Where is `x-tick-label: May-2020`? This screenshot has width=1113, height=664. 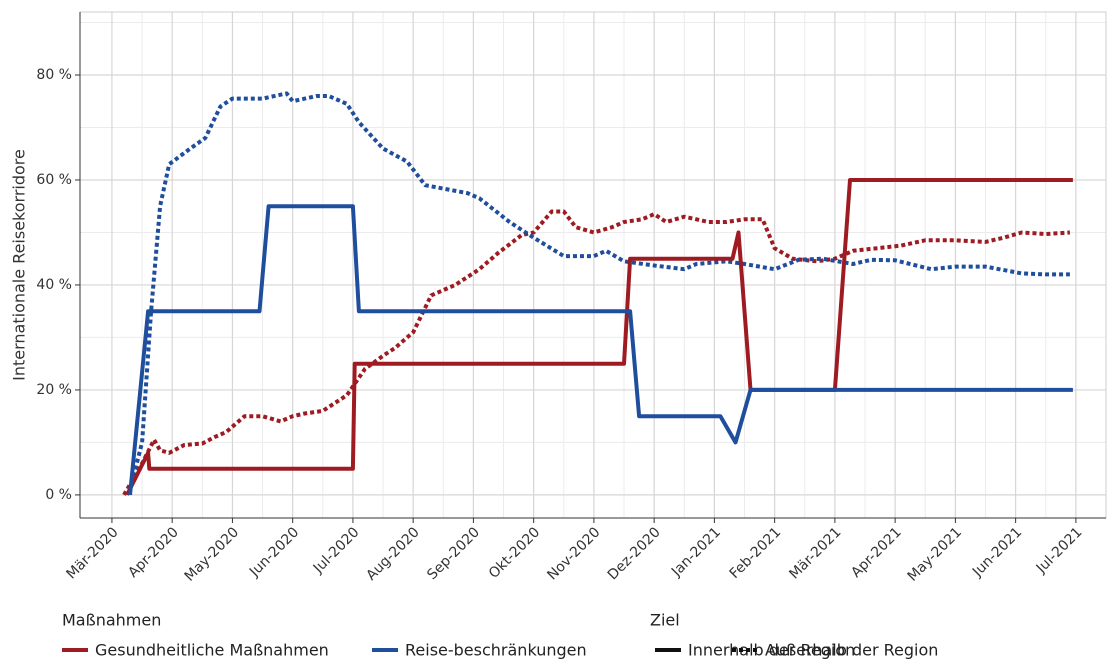
x-tick-label: May-2020 is located at coordinates (212, 554).